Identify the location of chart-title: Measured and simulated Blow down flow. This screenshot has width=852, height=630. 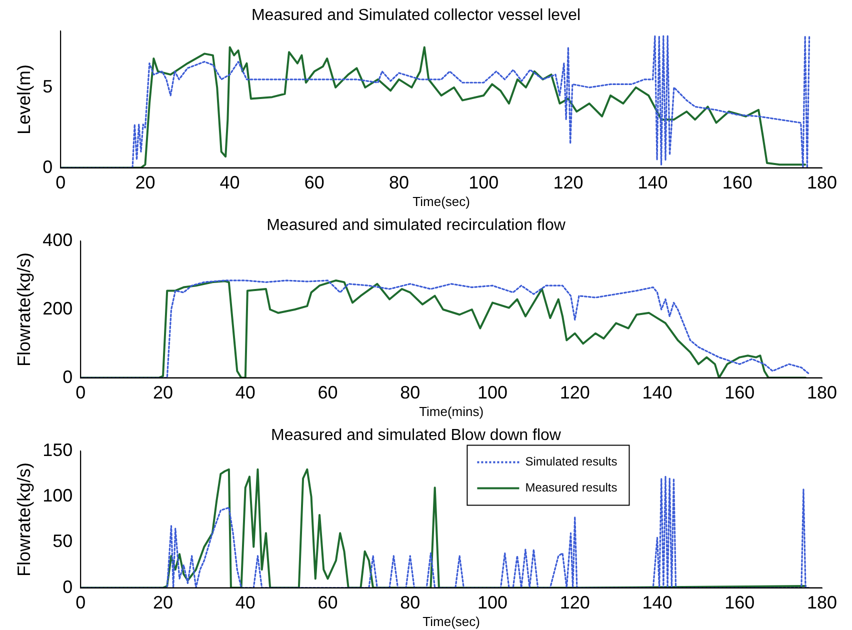
(416, 435).